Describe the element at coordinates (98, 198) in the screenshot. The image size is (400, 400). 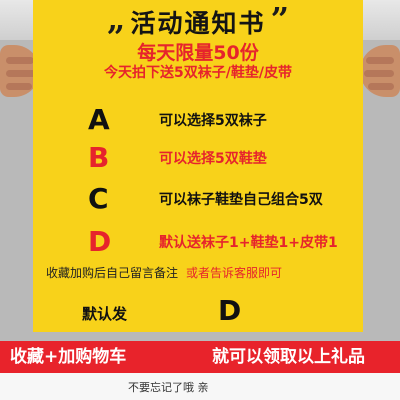
I see `option-letter: C` at that location.